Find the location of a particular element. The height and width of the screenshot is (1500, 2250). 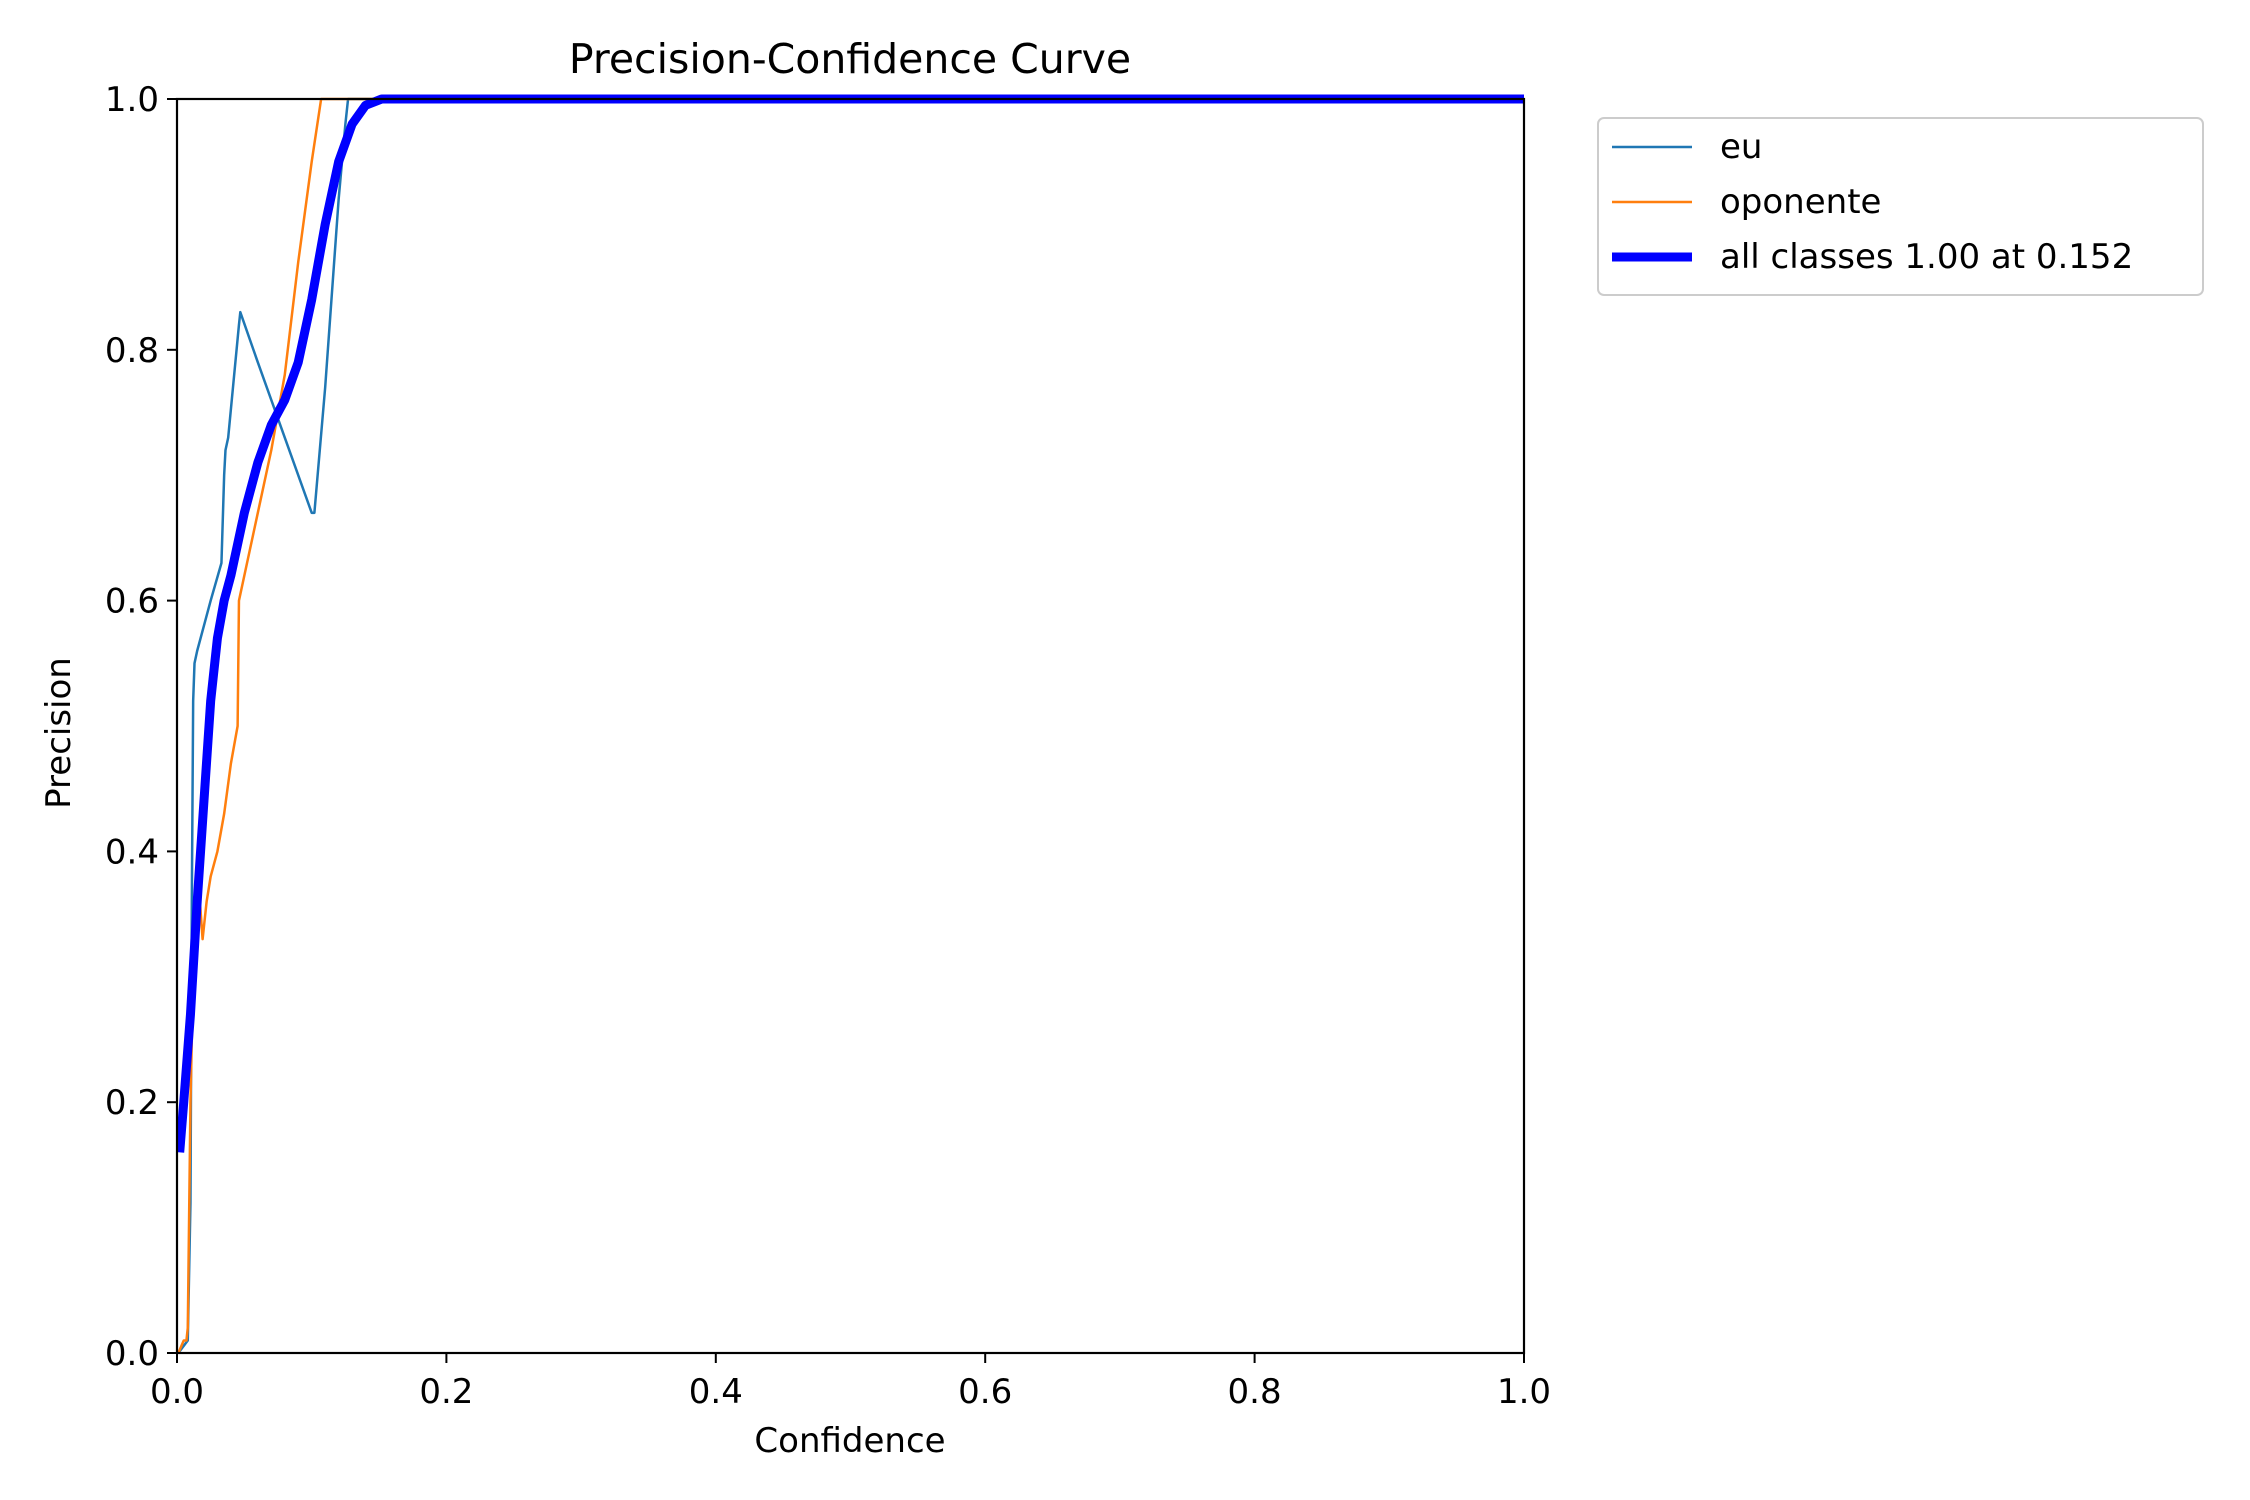

y-tick-label: 0.2 is located at coordinates (132, 1103).